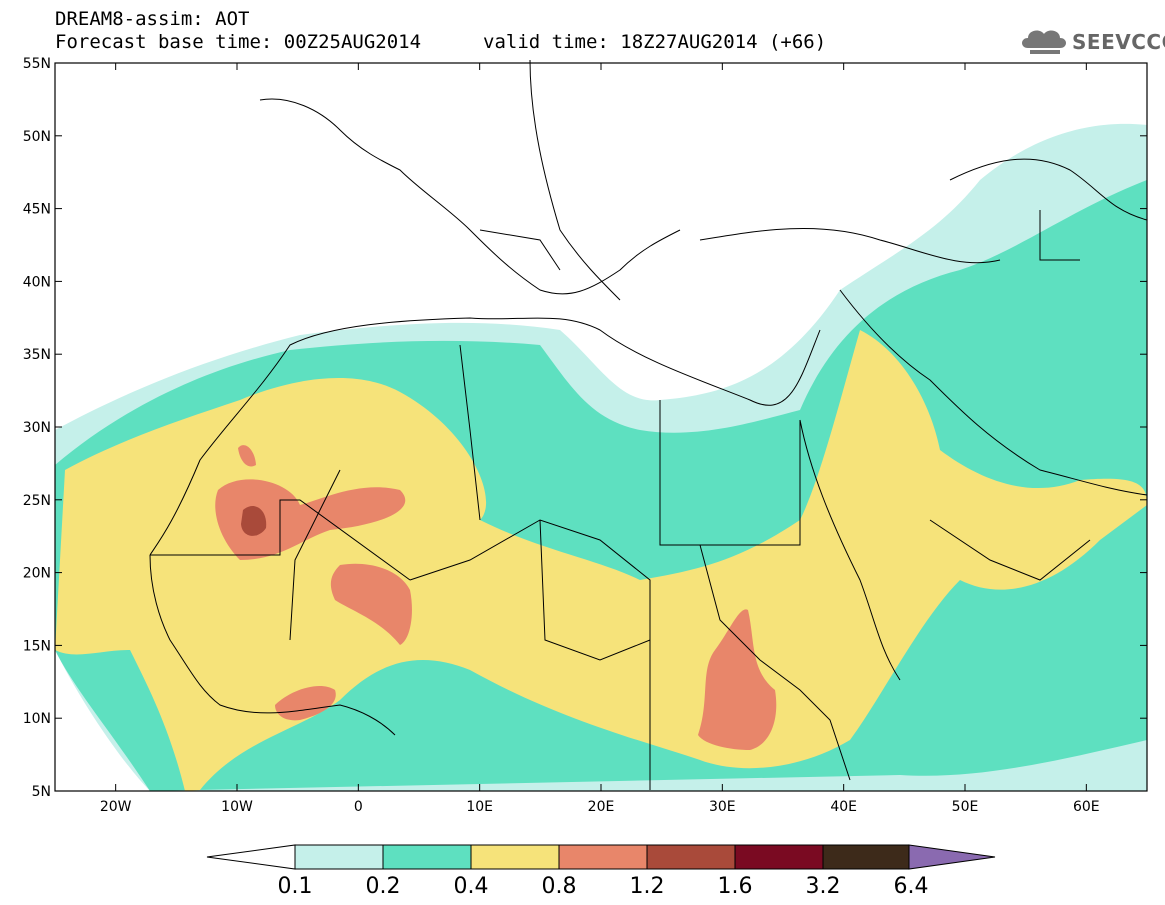 The image size is (1165, 905). I want to click on lon-label: 40E, so click(843, 807).